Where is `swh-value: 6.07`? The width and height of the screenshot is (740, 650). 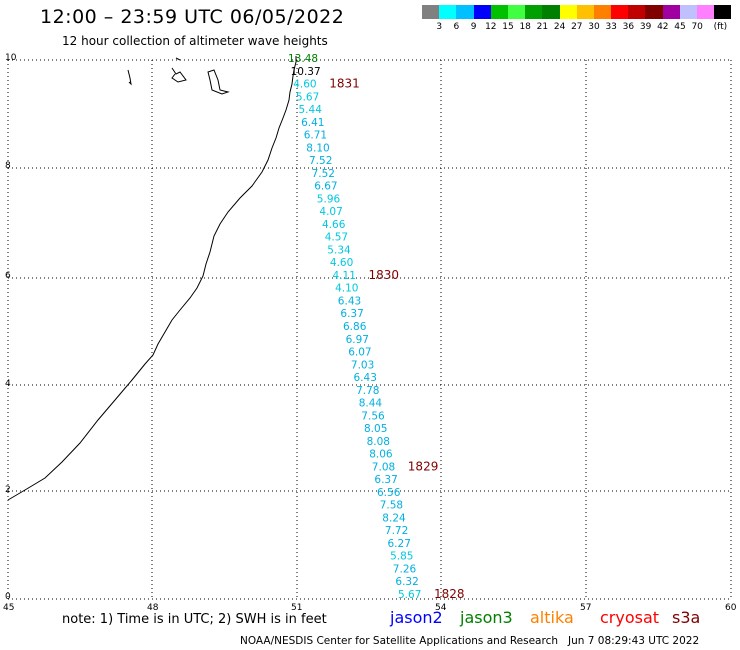
swh-value: 6.07 is located at coordinates (359, 353).